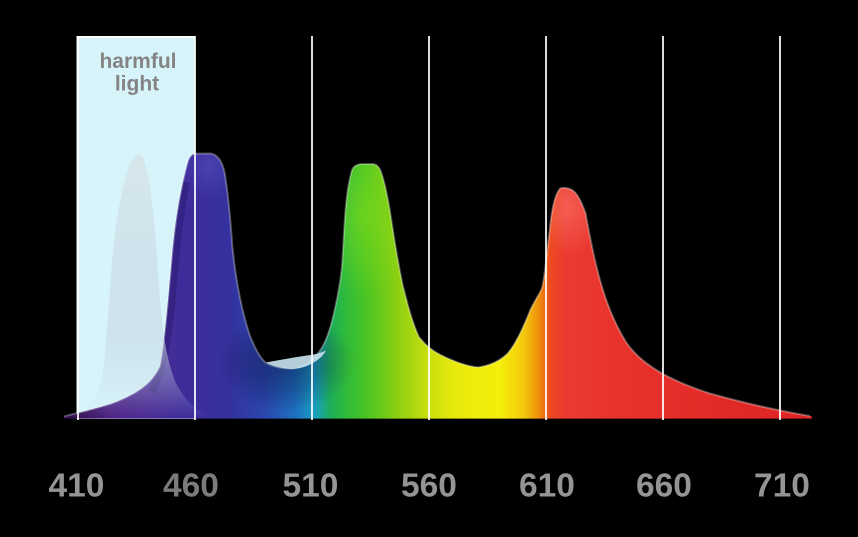  Describe the element at coordinates (77, 486) in the screenshot. I see `svg-text: 410` at that location.